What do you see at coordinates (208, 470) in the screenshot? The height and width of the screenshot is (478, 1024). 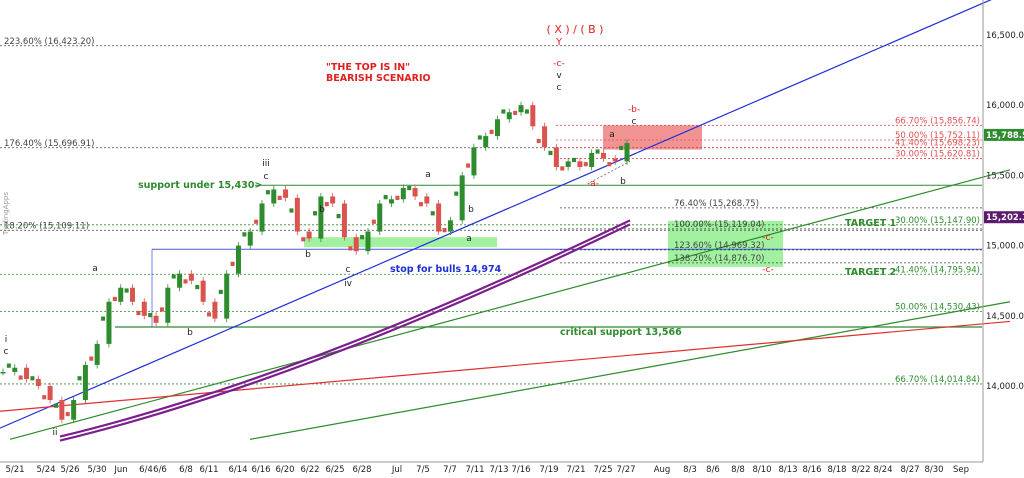 I see `x-axis-tick-label: 6/11` at bounding box center [208, 470].